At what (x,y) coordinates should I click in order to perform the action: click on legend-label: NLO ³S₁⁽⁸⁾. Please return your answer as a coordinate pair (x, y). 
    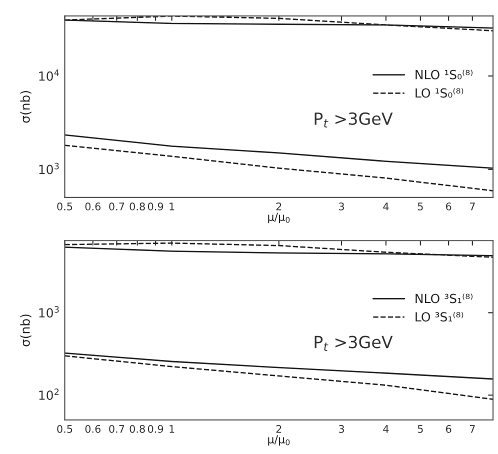
    Looking at the image, I should click on (444, 299).